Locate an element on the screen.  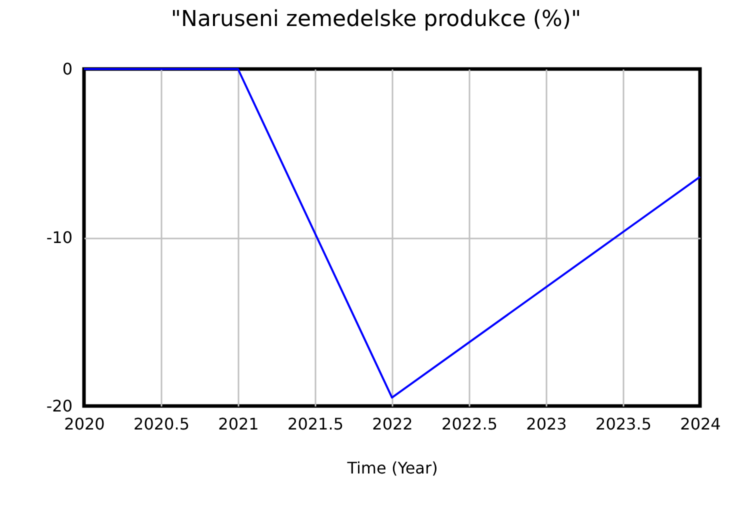
y-tick-label: -20 is located at coordinates (59, 406).